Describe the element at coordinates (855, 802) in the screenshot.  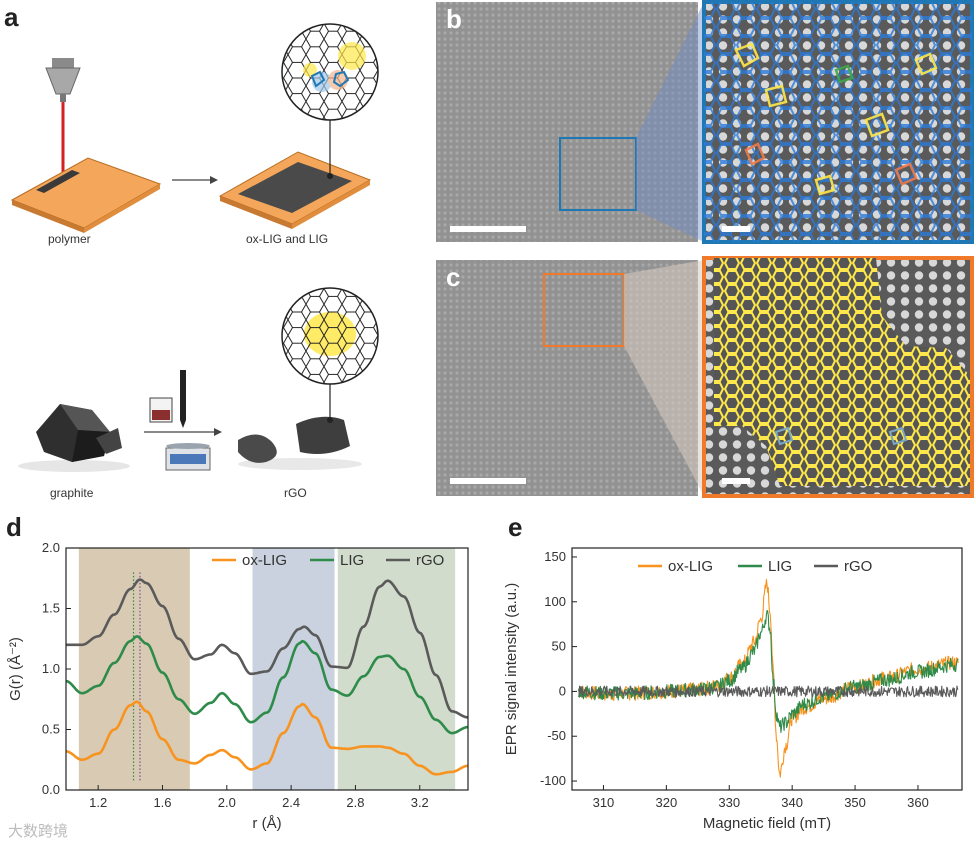
I see `x-tick-label: 350` at that location.